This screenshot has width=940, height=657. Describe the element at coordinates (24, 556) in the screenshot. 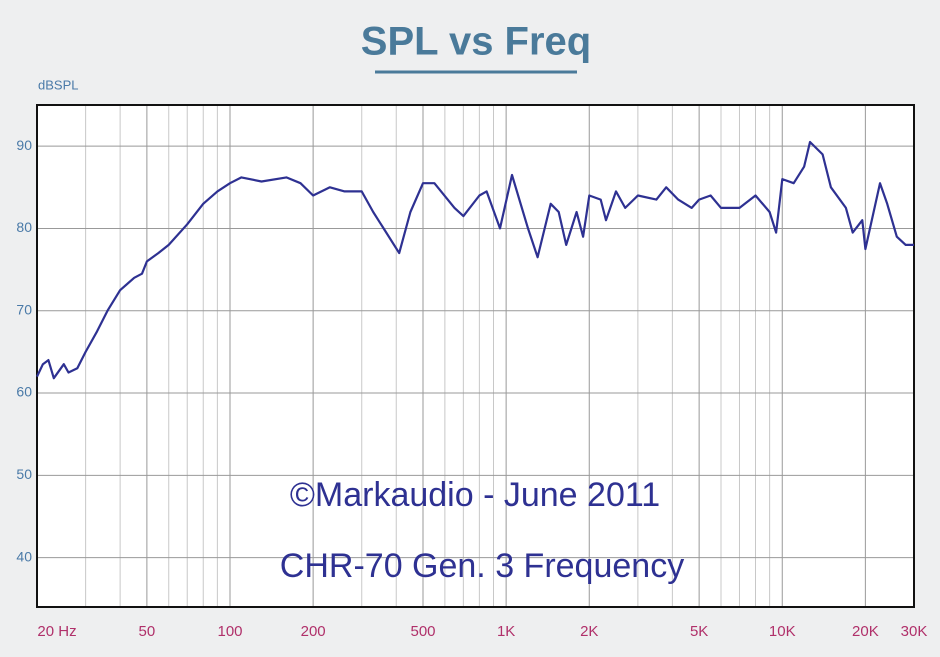

I see `y-tick-label: 40` at that location.